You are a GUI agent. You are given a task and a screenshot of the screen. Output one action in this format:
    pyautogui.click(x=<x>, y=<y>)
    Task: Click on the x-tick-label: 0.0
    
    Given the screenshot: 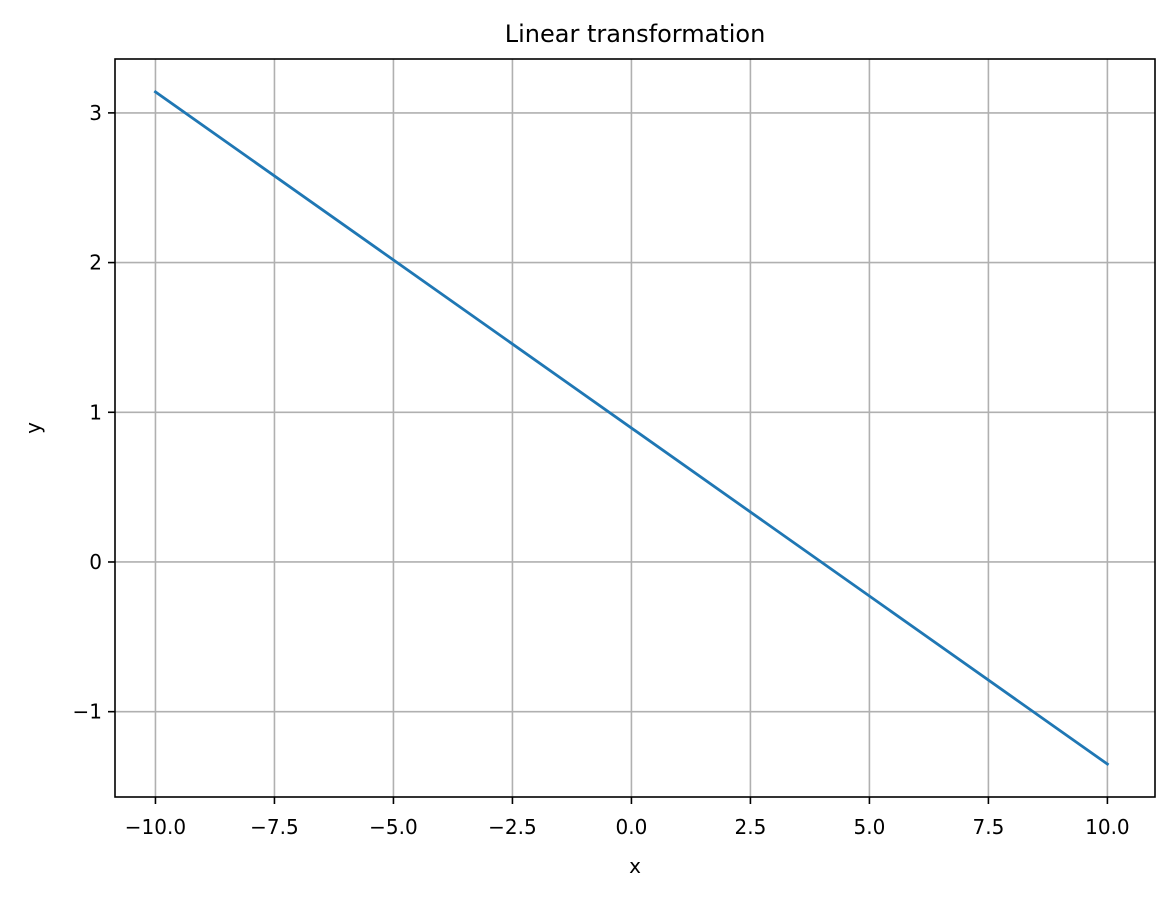 What is the action you would take?
    pyautogui.click(x=632, y=827)
    